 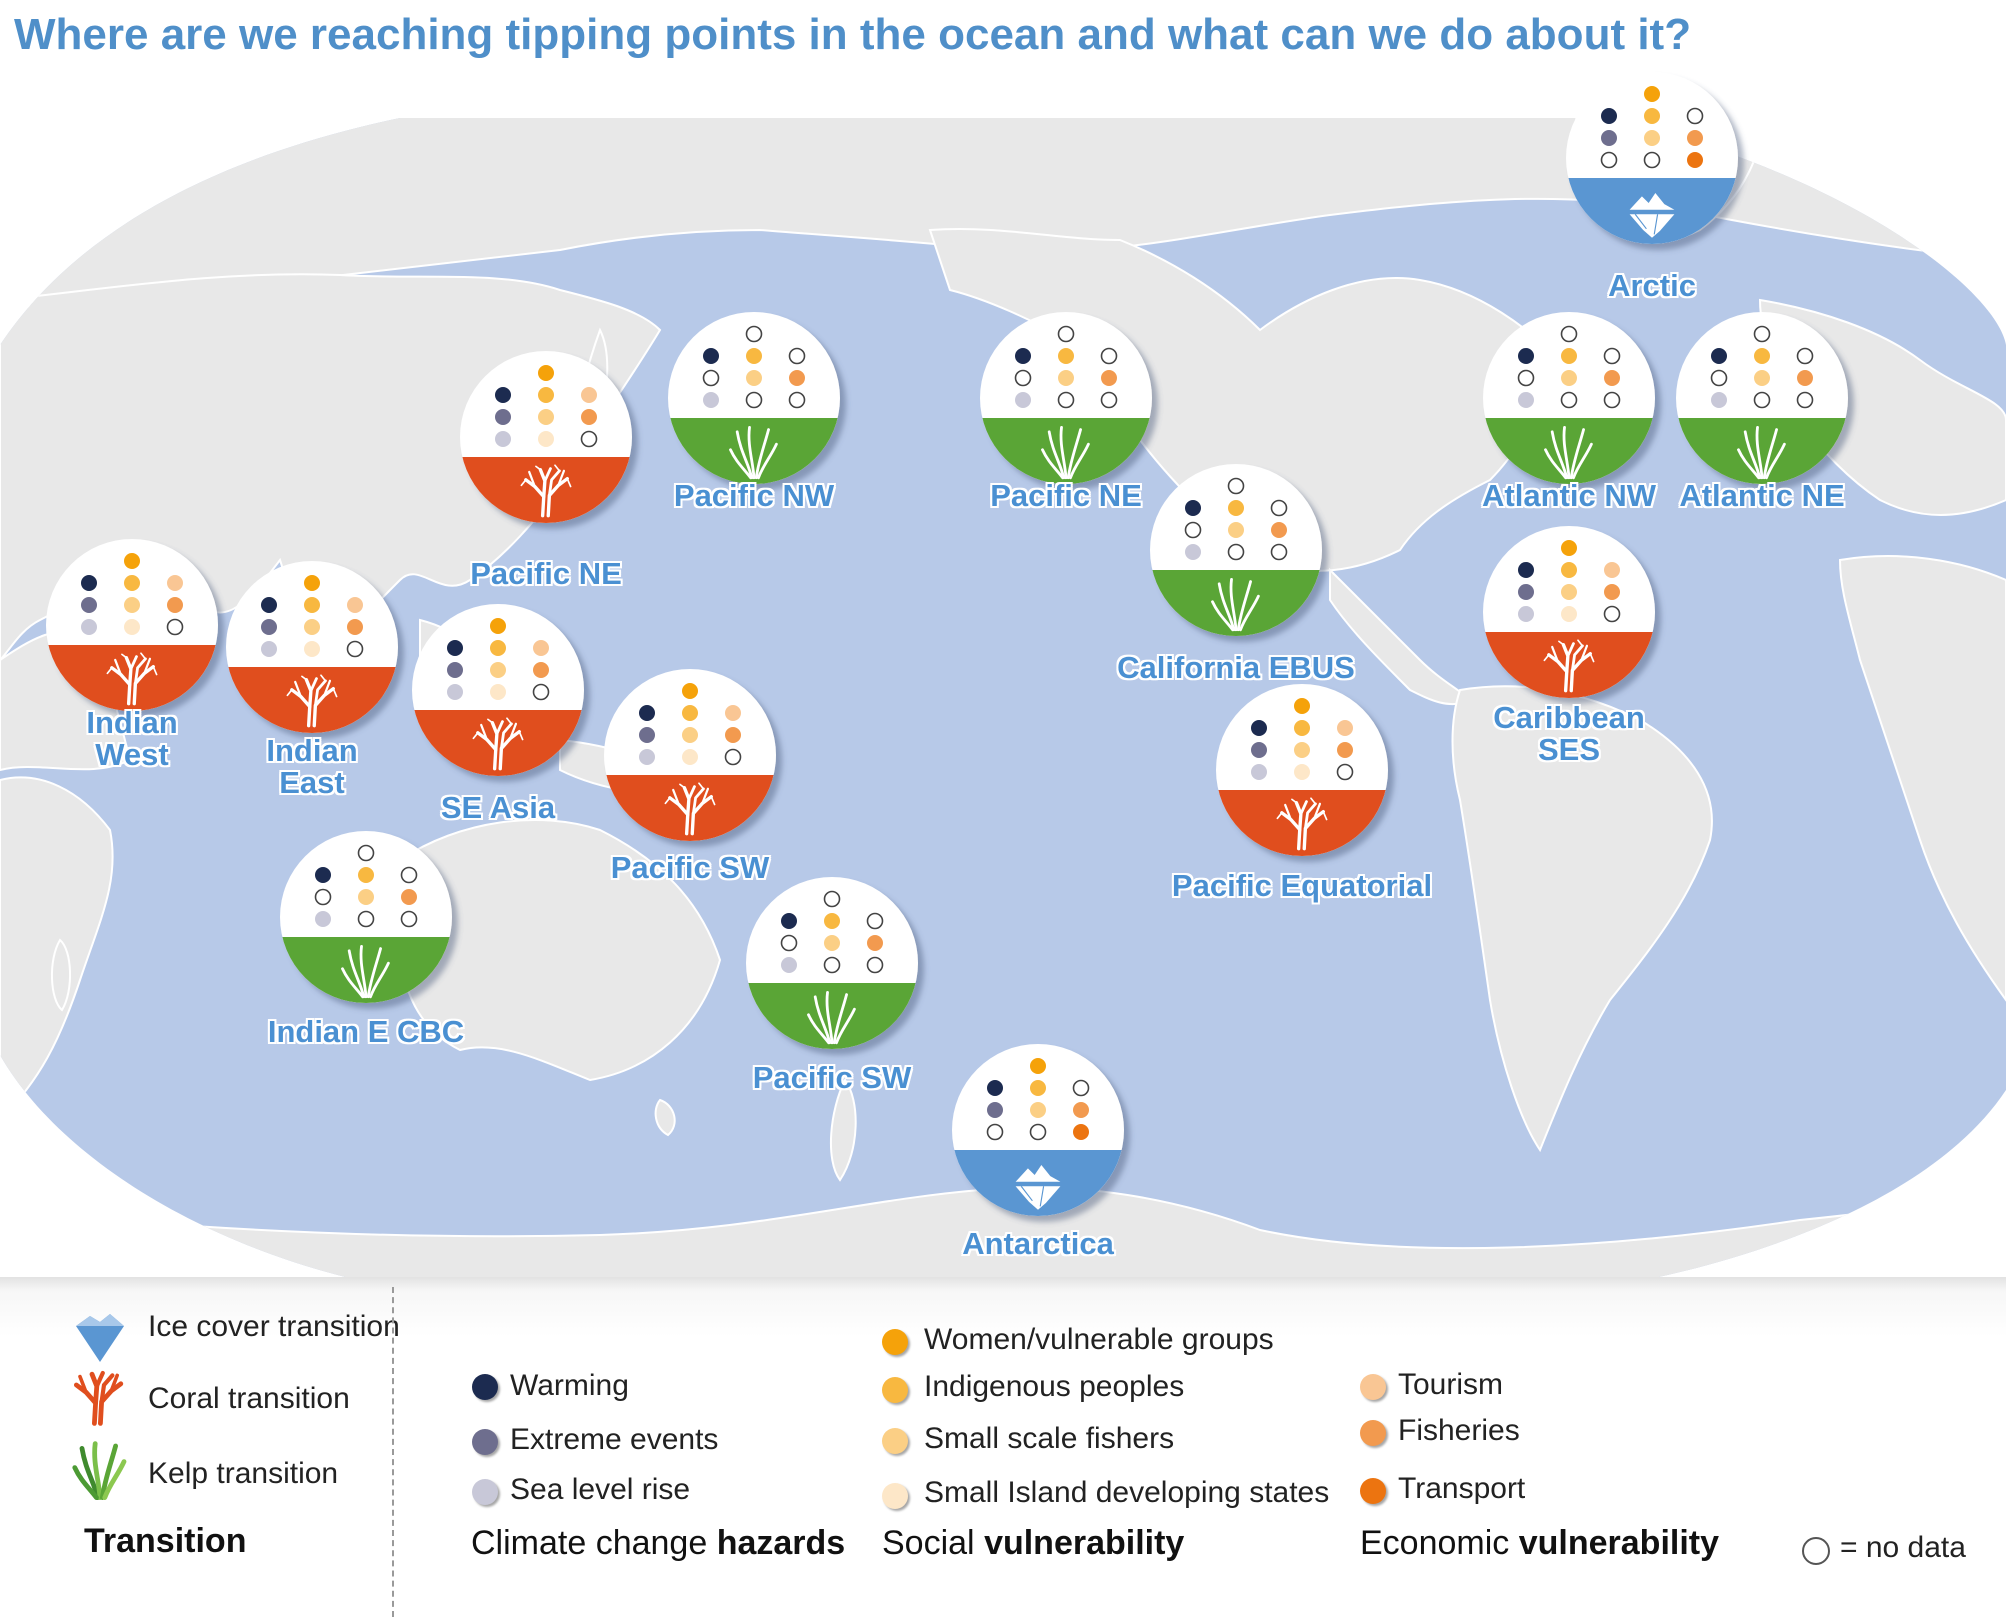 What do you see at coordinates (1066, 398) in the screenshot?
I see `region-disk-pacific-ne-kelp` at bounding box center [1066, 398].